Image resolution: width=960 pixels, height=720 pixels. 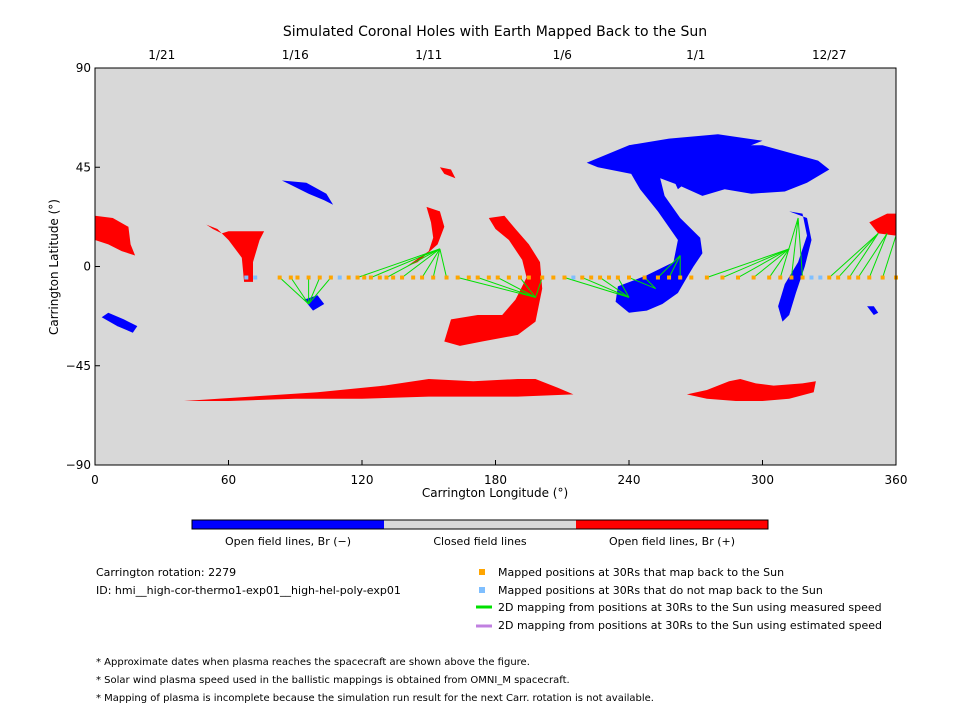 I want to click on mapped-positions, so click(x=571, y=277).